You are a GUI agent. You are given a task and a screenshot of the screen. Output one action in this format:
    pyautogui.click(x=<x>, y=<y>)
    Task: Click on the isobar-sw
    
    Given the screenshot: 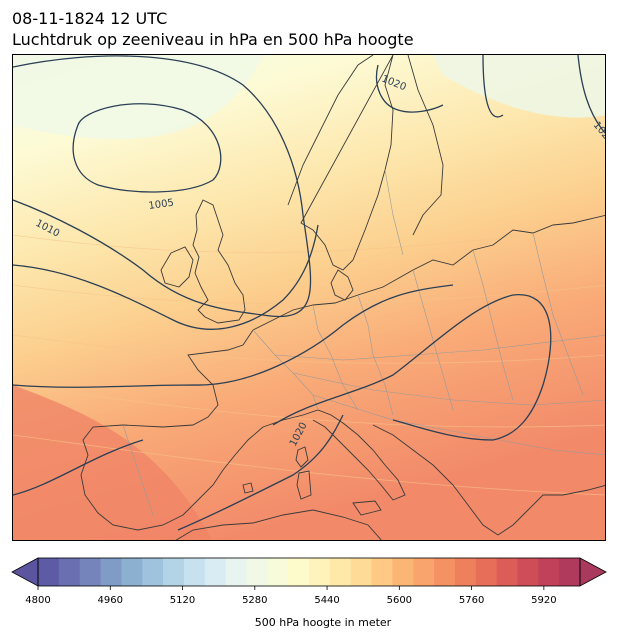 What is the action you would take?
    pyautogui.click(x=78, y=467)
    